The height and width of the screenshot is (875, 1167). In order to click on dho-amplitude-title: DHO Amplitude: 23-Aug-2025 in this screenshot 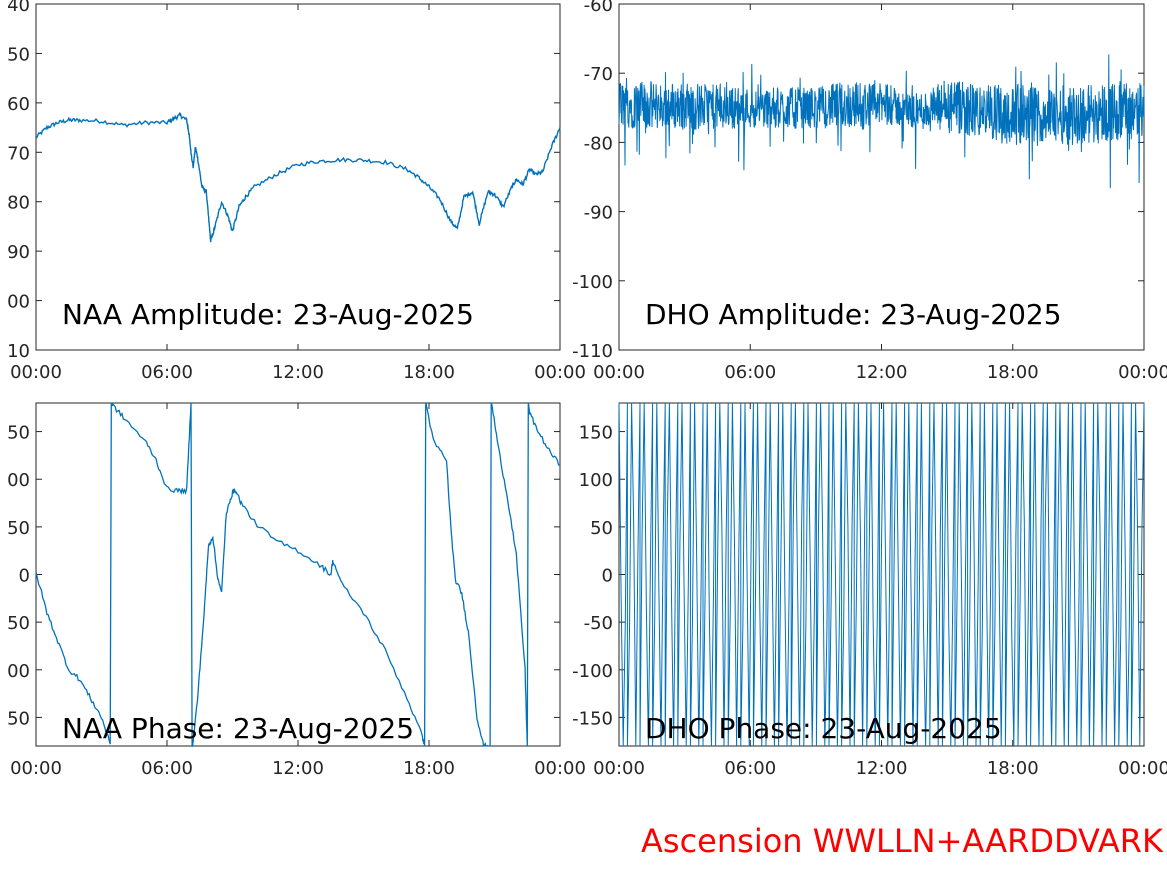, I will do `click(853, 314)`.